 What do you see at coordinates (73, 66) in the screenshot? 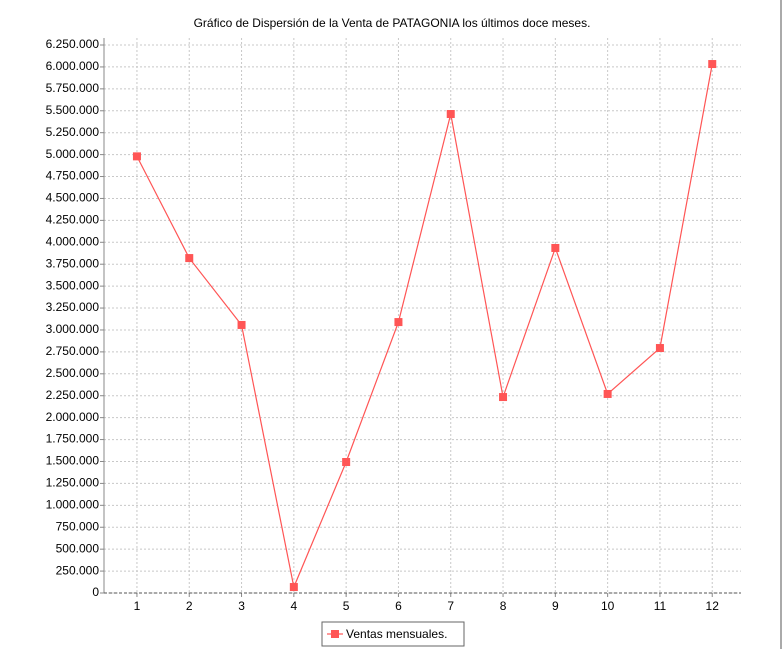
I see `y-tick-label: 6.000.000` at bounding box center [73, 66].